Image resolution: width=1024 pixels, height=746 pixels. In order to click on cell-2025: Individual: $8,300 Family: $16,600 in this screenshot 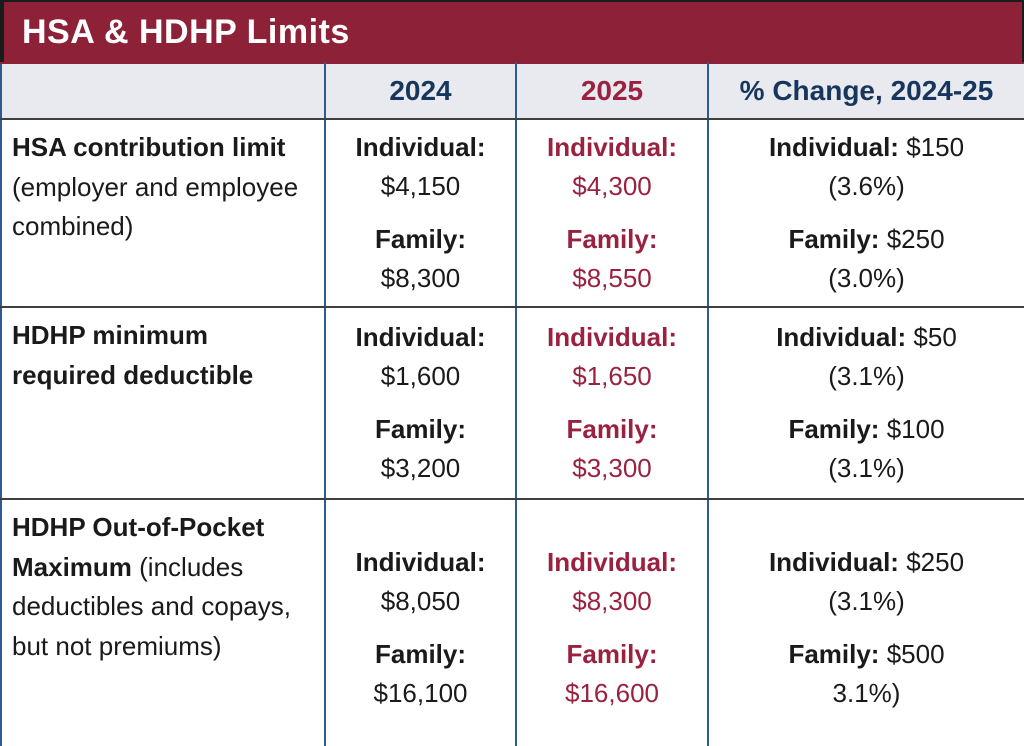, I will do `click(612, 622)`.